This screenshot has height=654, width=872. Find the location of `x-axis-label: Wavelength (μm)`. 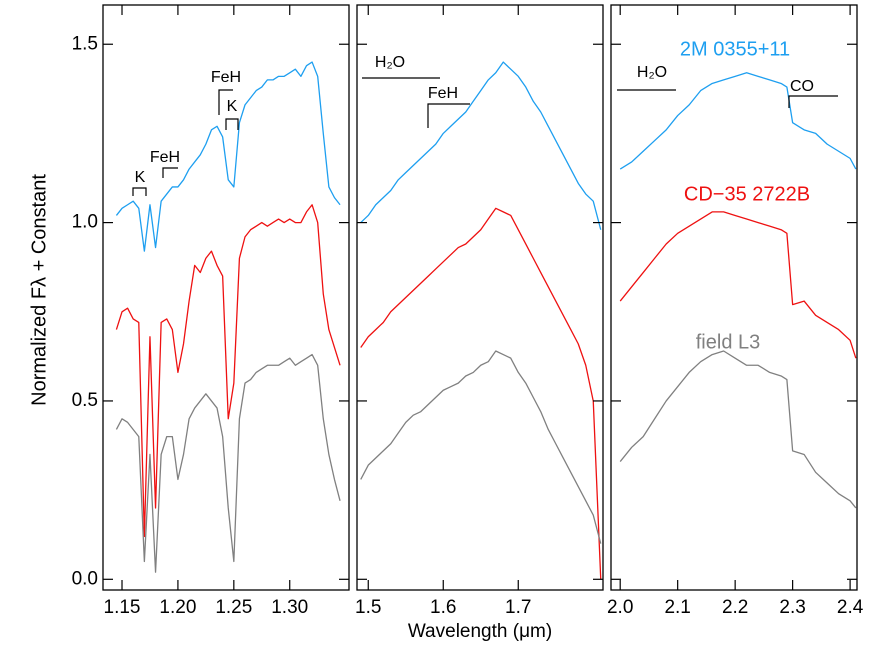

x-axis-label: Wavelength (μm) is located at coordinates (480, 631).